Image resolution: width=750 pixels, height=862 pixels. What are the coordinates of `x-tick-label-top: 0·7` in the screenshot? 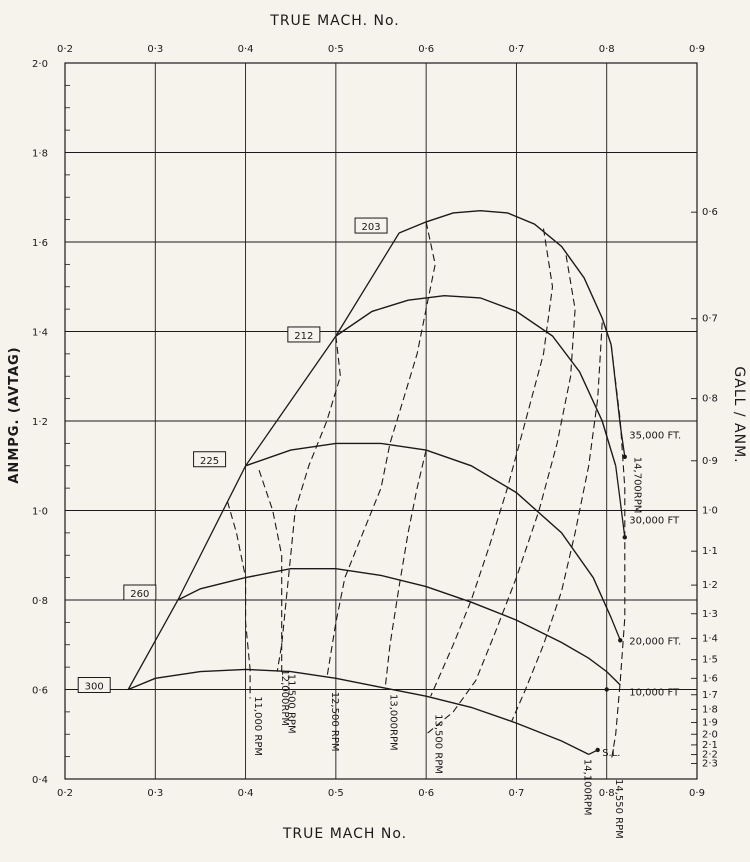 It's located at (516, 49).